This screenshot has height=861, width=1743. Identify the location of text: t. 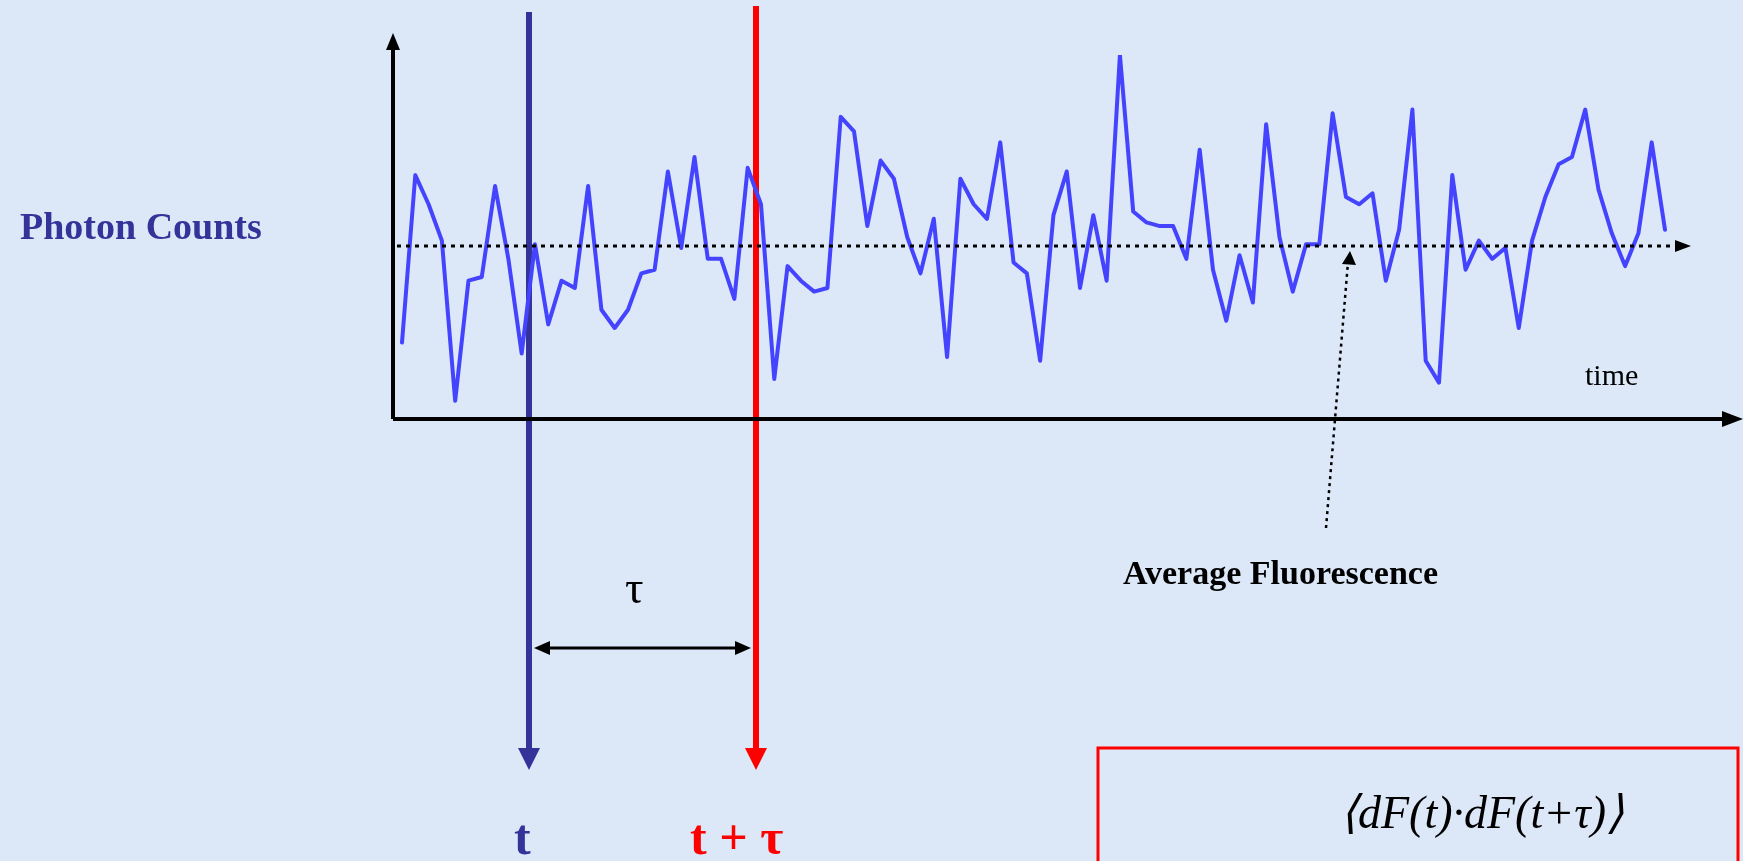
(522, 835).